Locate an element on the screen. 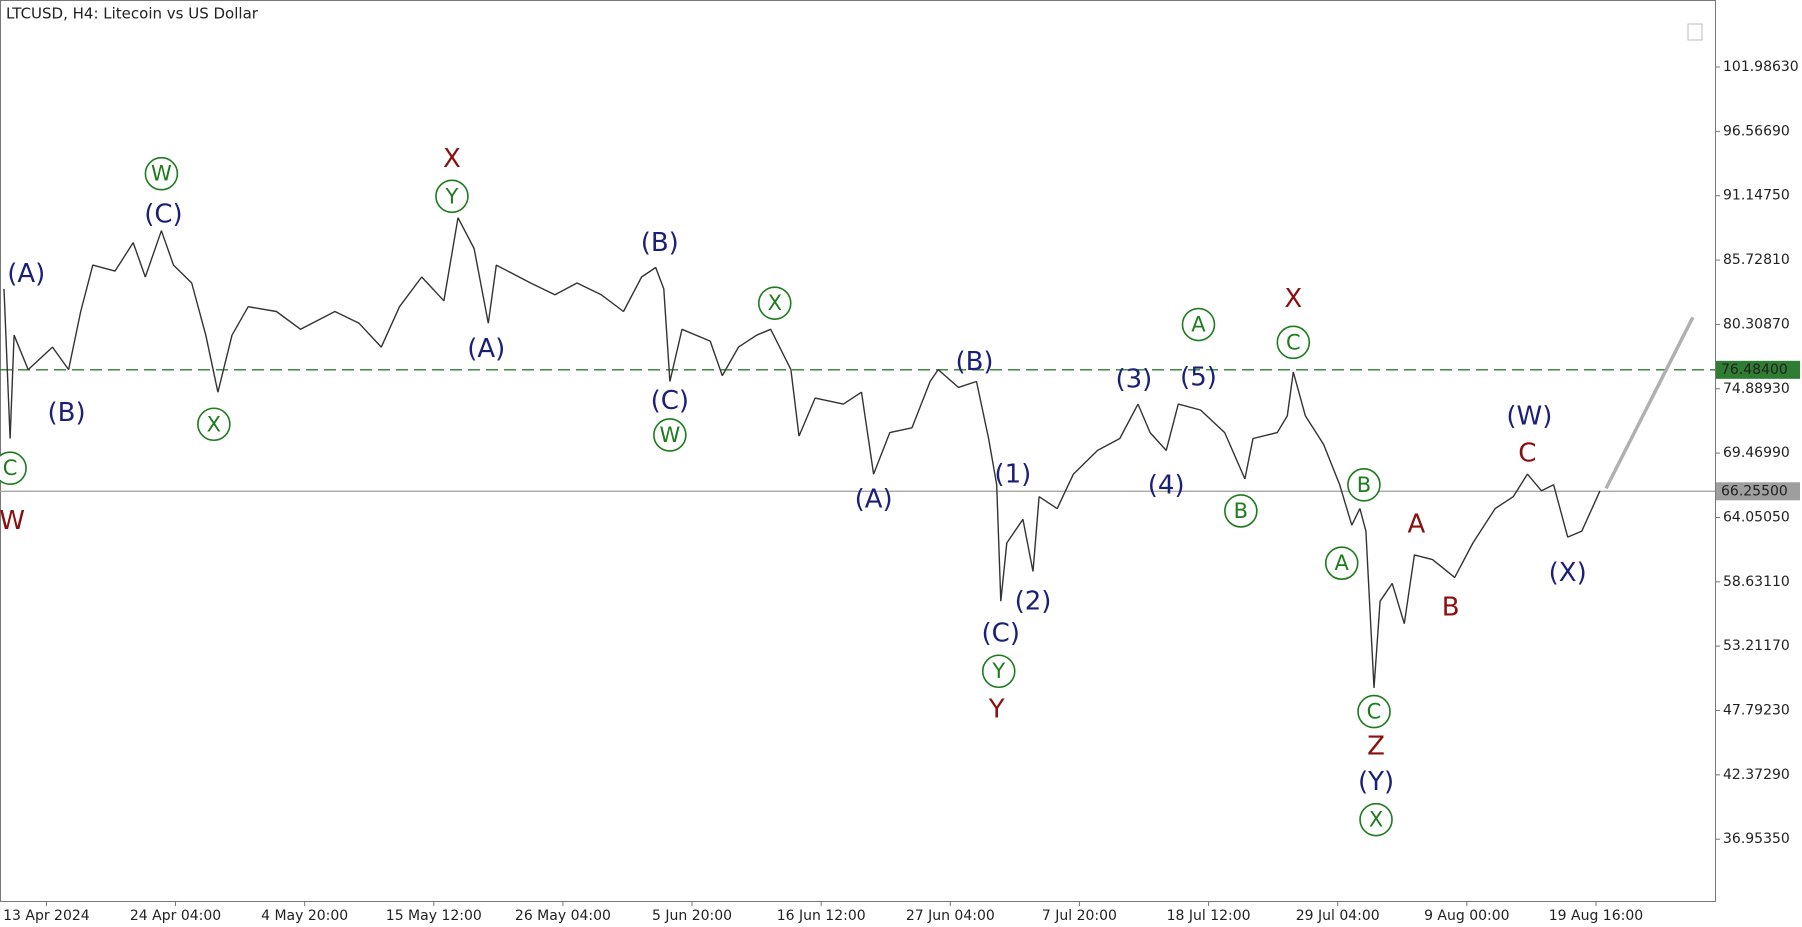  trade-icon is located at coordinates (1695, 32).